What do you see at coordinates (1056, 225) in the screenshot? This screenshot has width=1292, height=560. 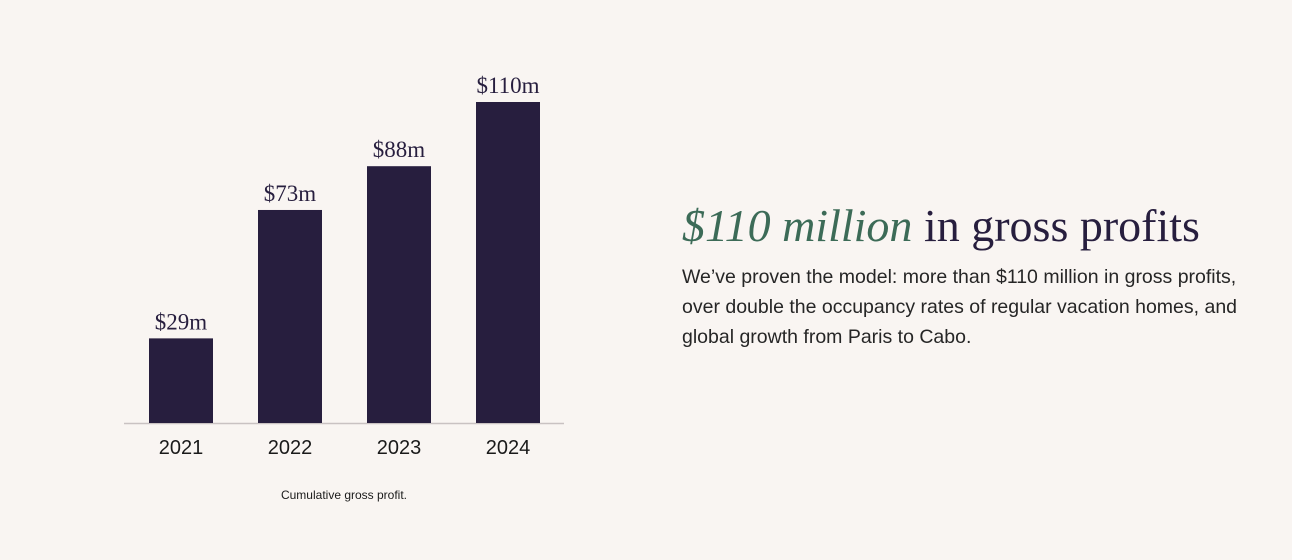 I see `headline-rest: in gross profits` at bounding box center [1056, 225].